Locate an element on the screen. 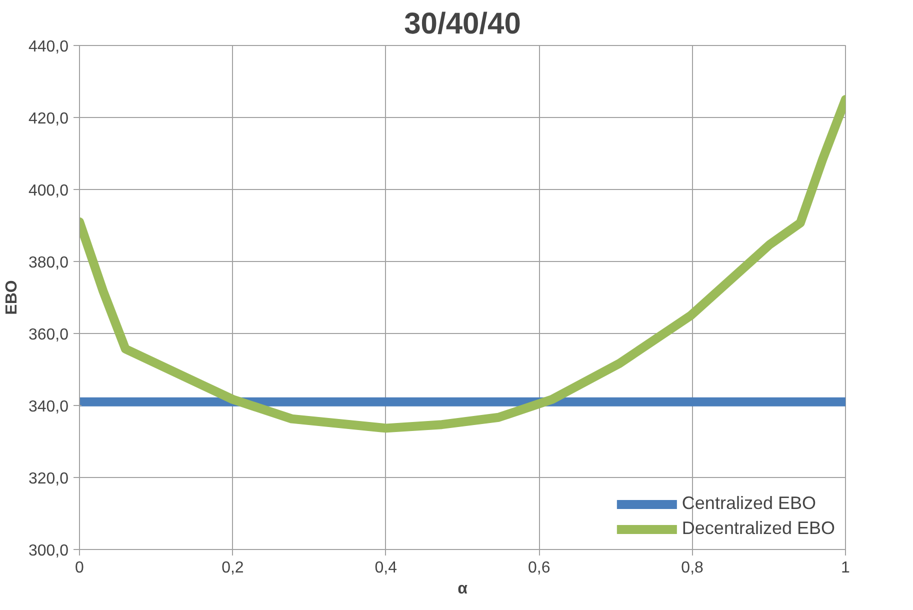  x-axis-title: α is located at coordinates (463, 589).